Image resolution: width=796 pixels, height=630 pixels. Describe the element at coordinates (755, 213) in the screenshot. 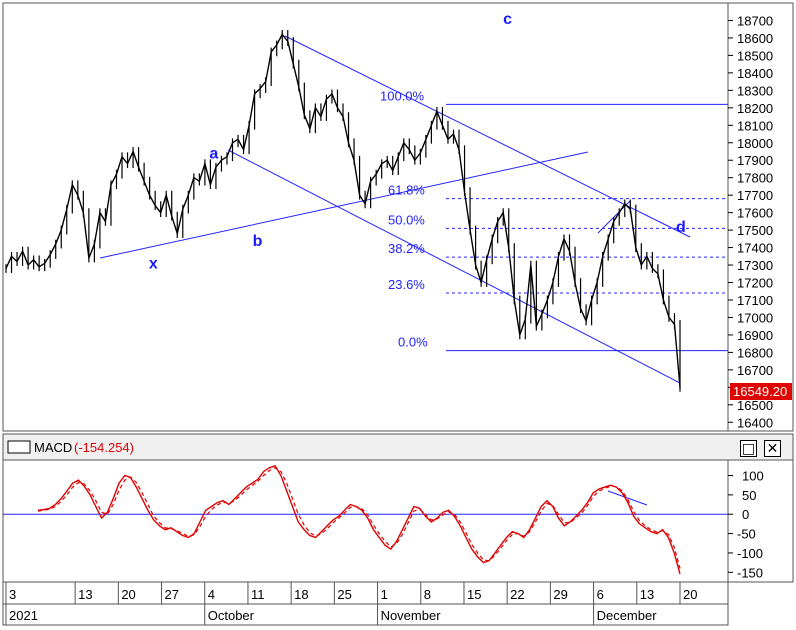

I see `price-tick-label: 17600` at that location.